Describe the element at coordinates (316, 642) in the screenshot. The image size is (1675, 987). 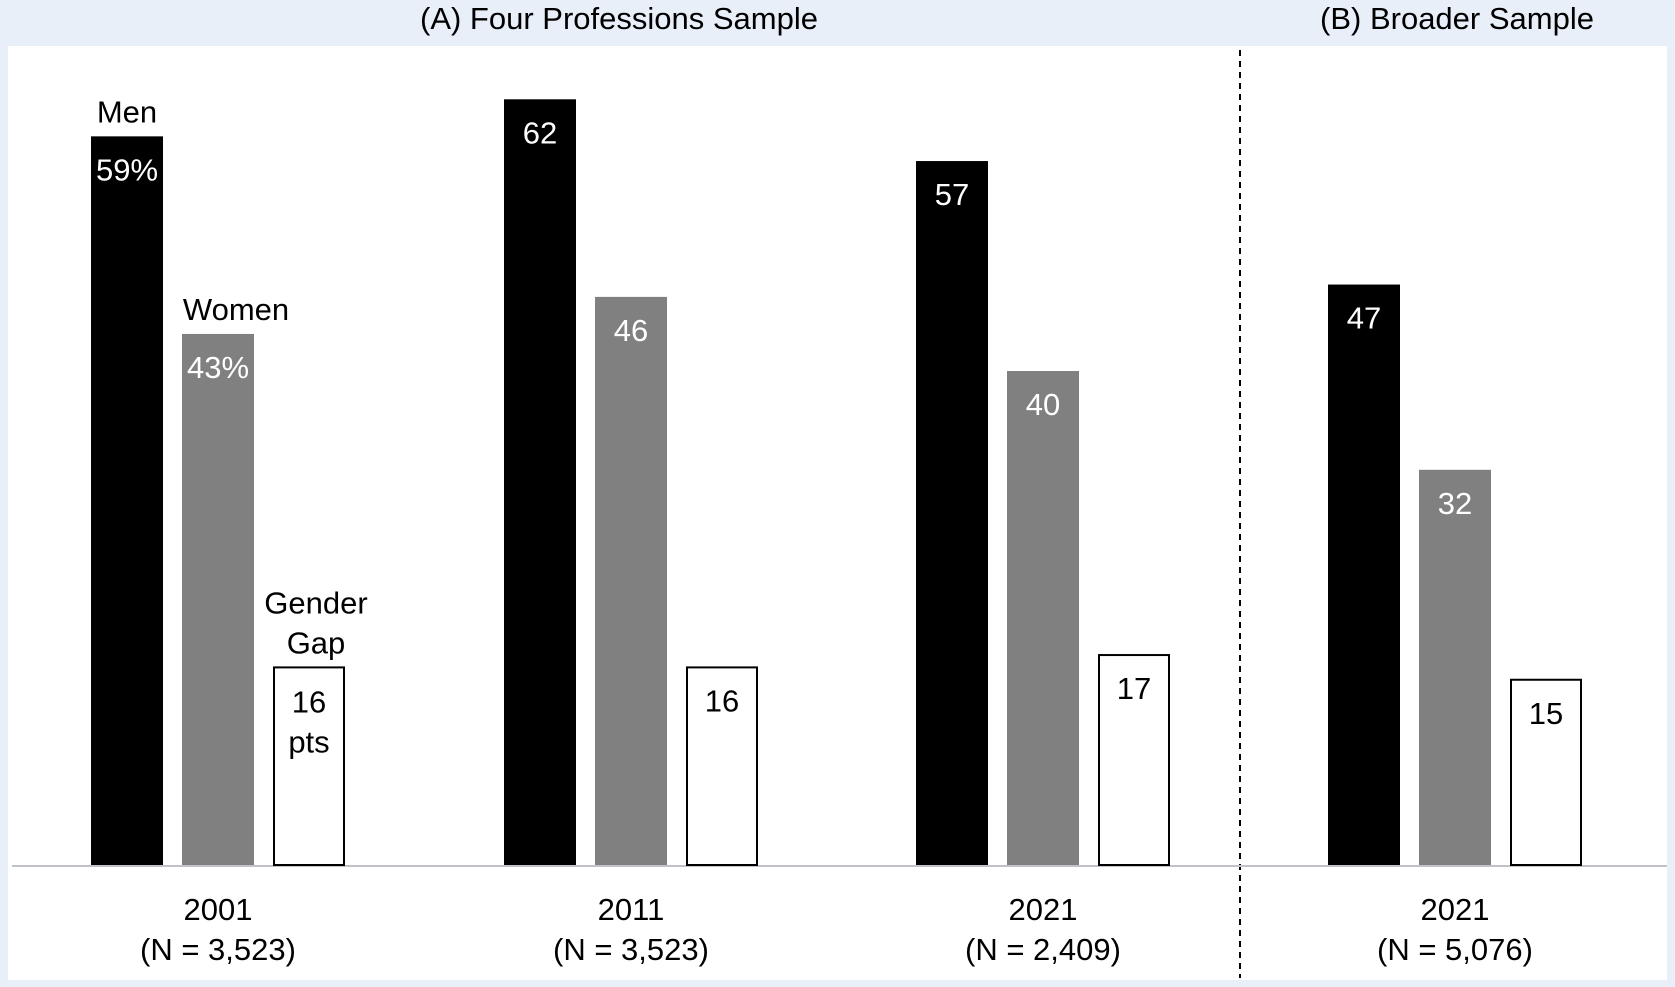
I see `series-name-label: Gap` at that location.